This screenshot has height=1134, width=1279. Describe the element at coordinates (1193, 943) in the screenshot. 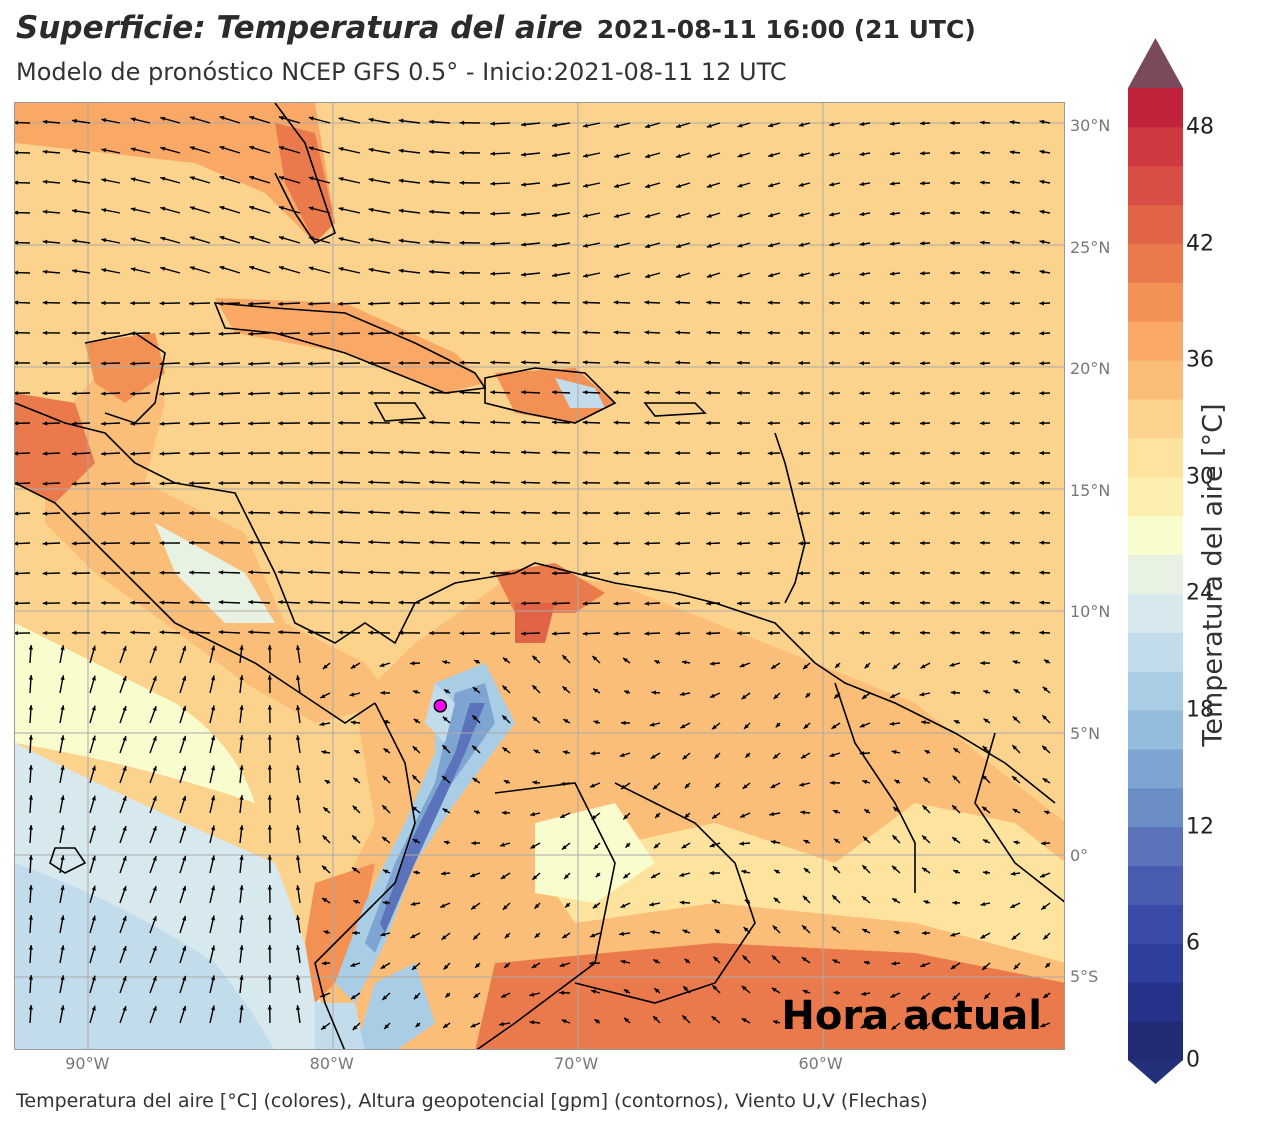

I see `colorbar-tick-label: 6` at that location.